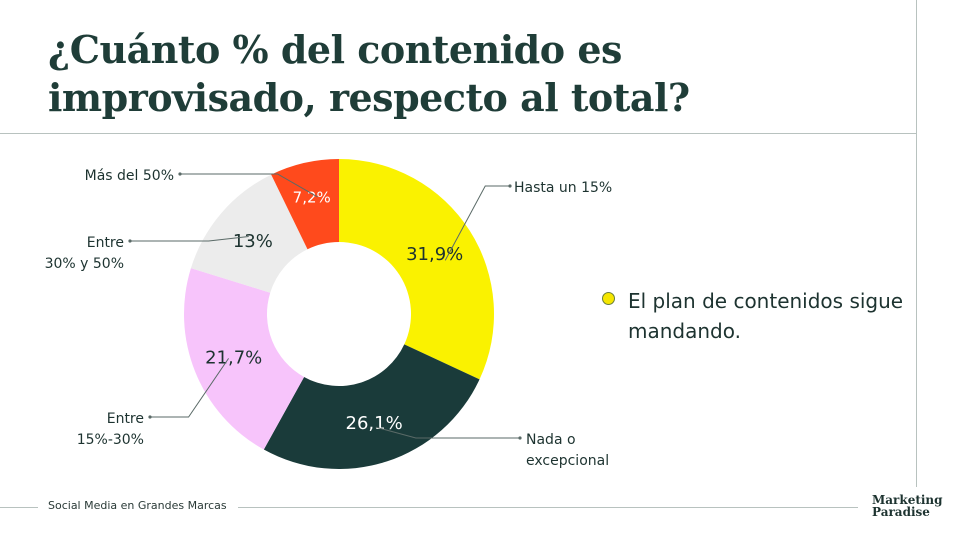  What do you see at coordinates (84, 264) in the screenshot?
I see `slice-category-label: 30% y 50%` at bounding box center [84, 264].